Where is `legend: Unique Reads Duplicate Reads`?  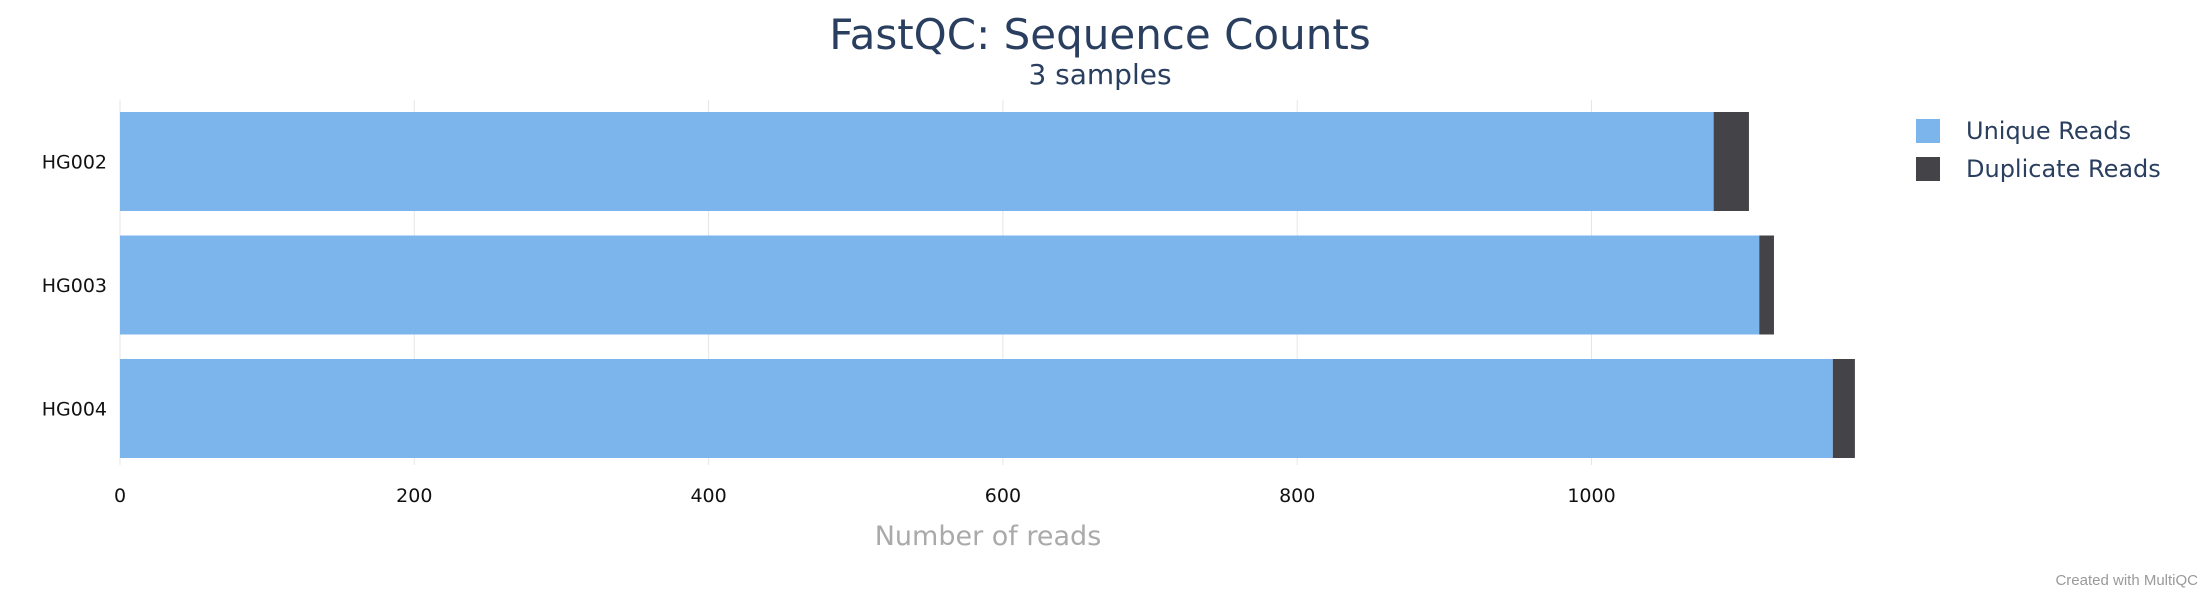 legend: Unique Reads Duplicate Reads is located at coordinates (2038, 150).